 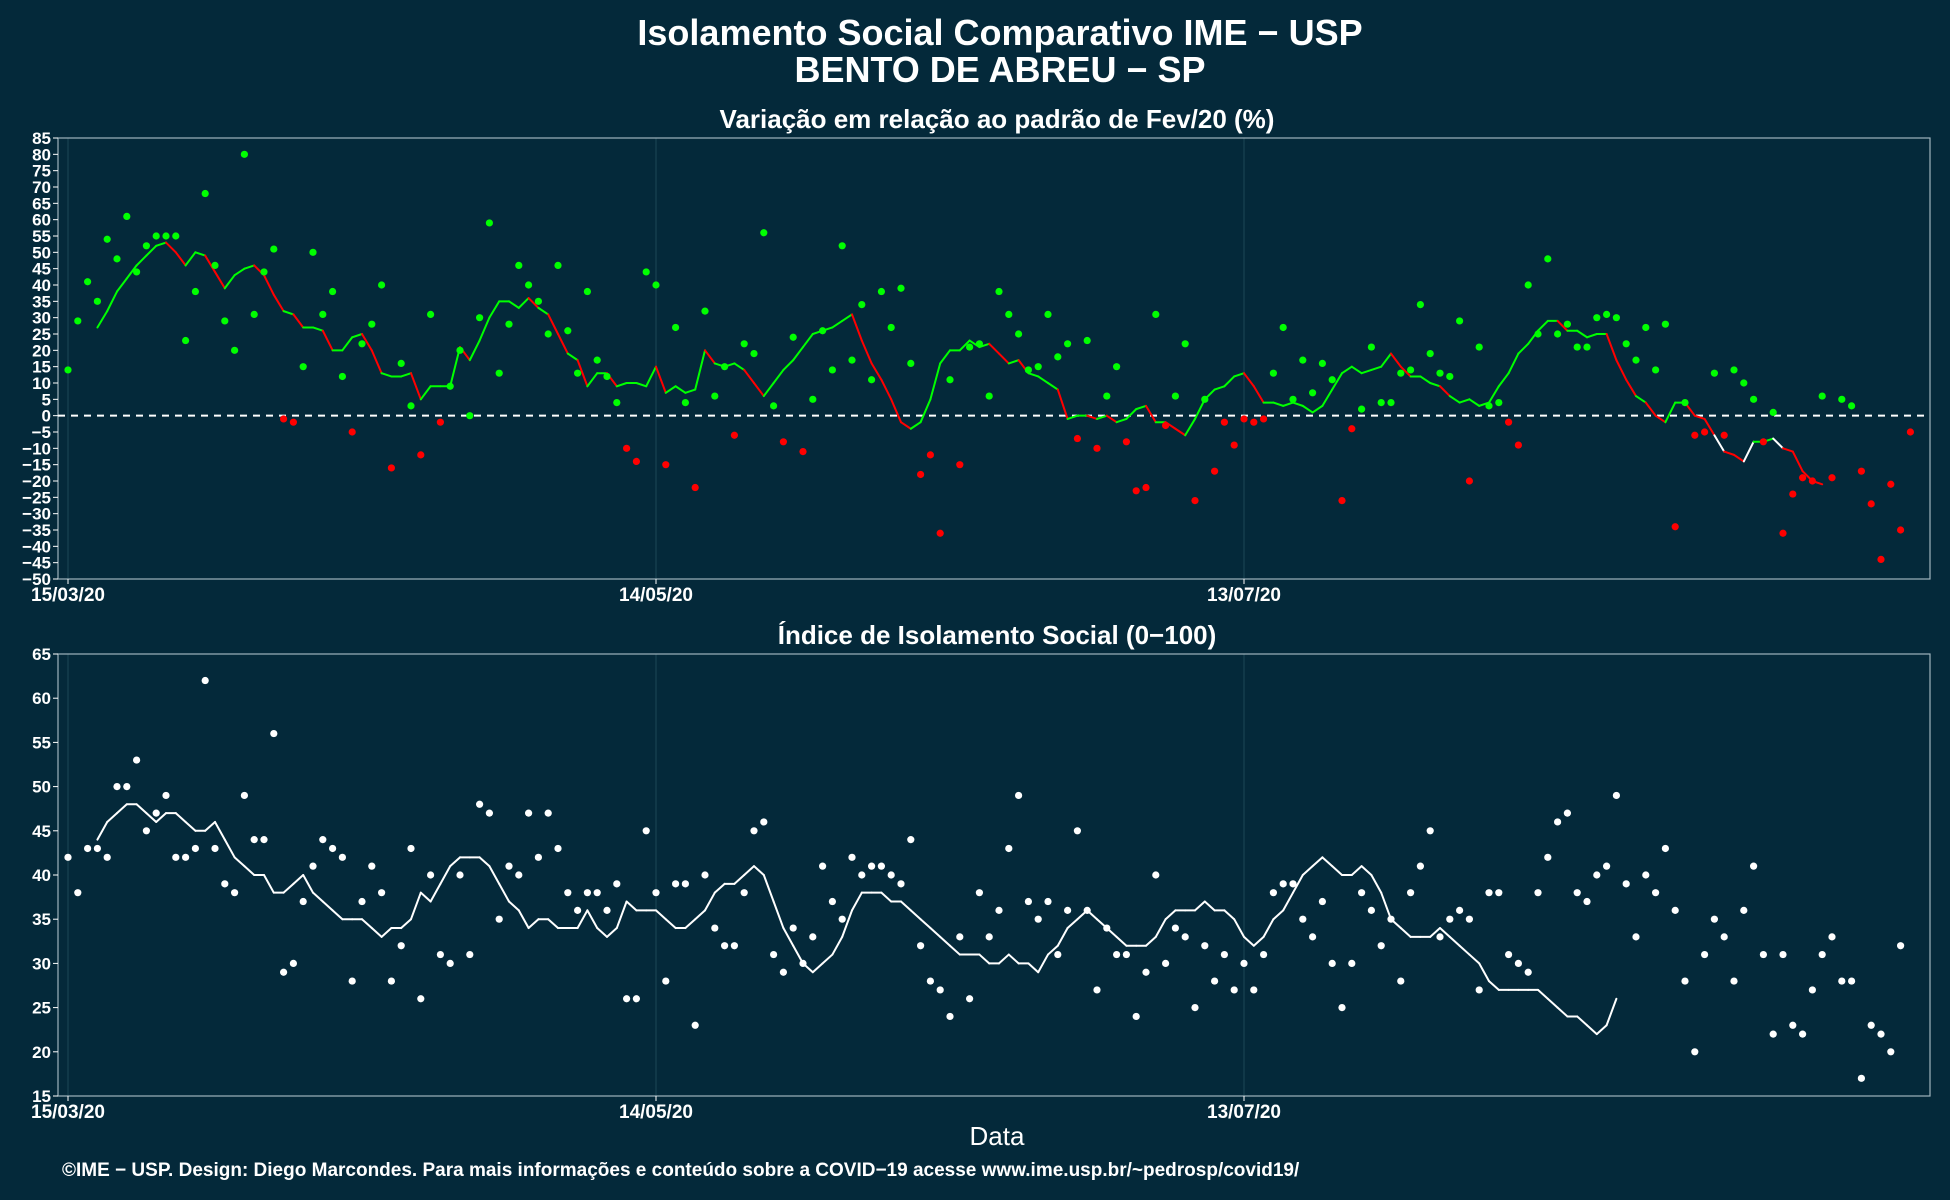 I want to click on y-tick-label: 5, so click(x=46, y=399).